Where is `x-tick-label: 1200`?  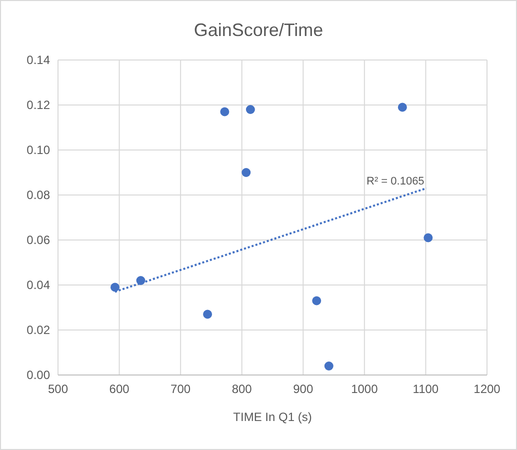 x-tick-label: 1200 is located at coordinates (487, 389).